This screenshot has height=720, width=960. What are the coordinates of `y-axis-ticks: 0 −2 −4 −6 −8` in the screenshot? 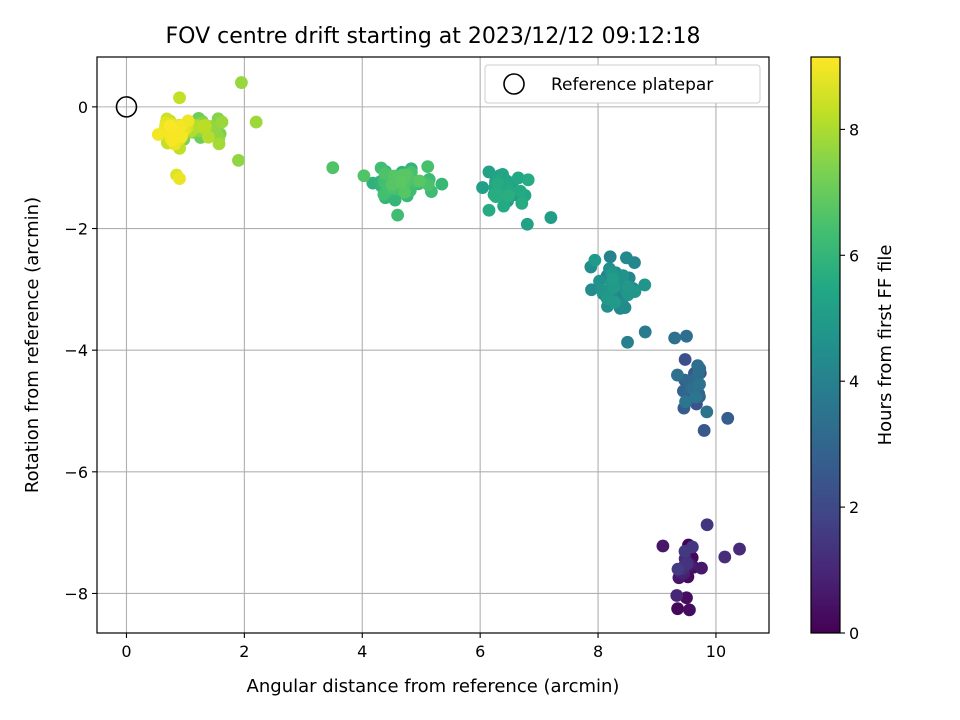 It's located at (80, 350).